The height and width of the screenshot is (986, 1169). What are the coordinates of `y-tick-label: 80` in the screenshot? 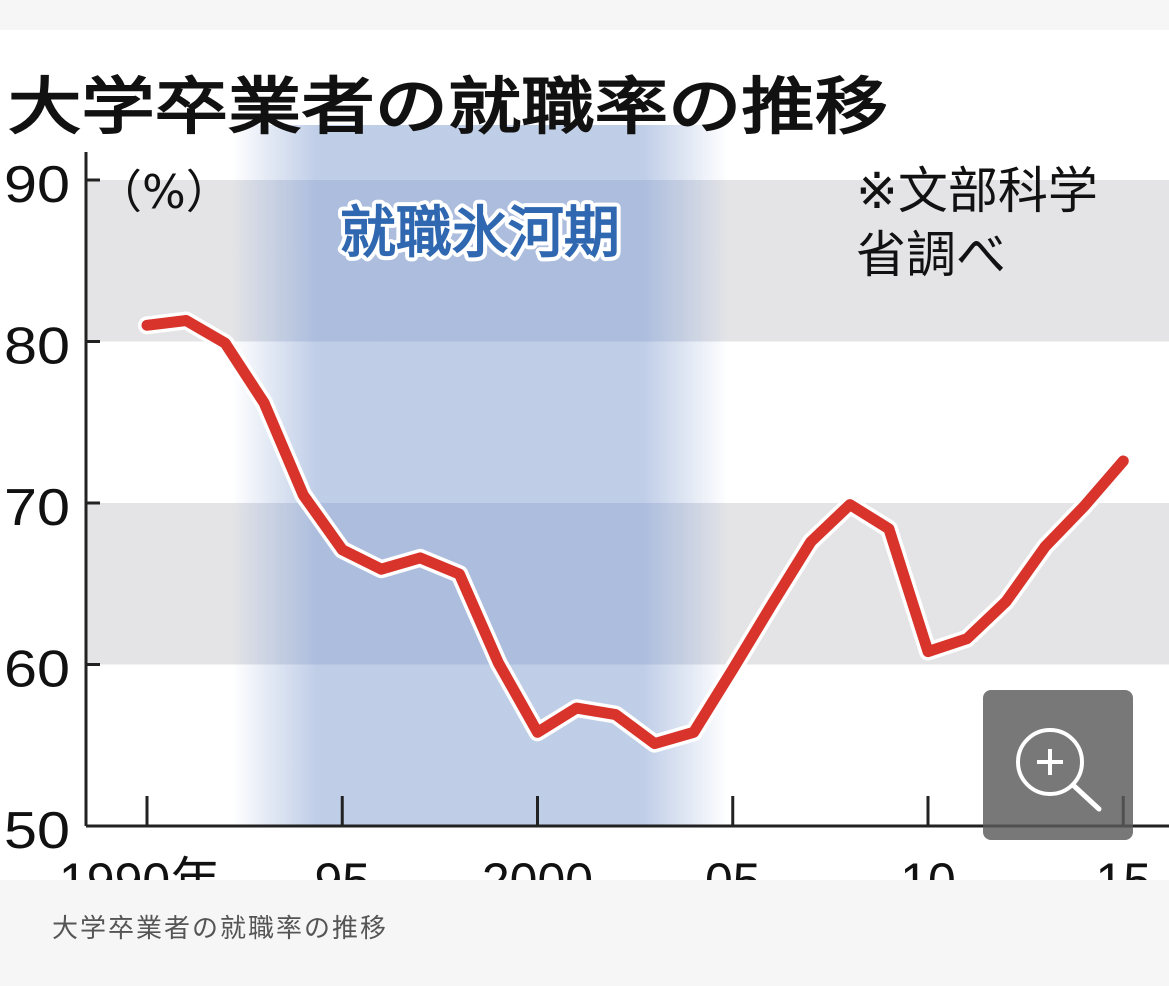 It's located at (37, 347).